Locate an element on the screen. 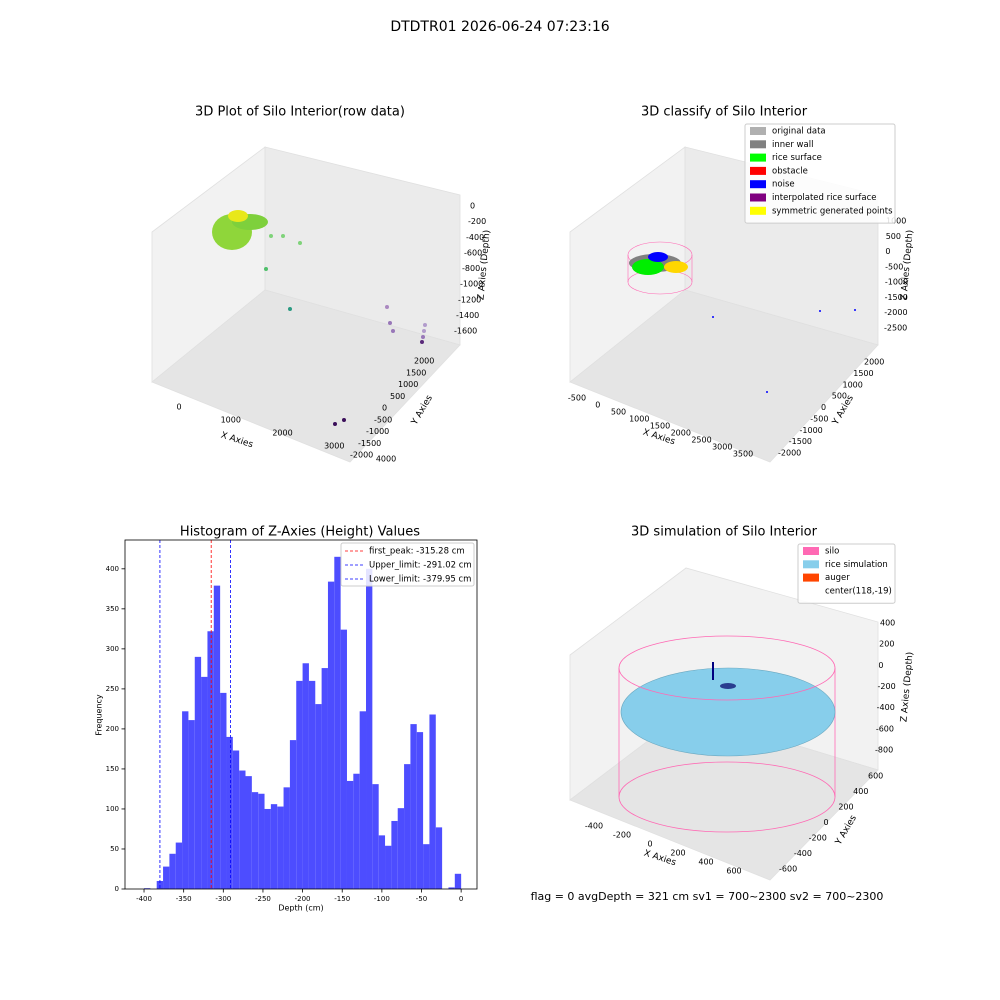 This screenshot has width=1000, height=1000. legend-label: symmetric generated points is located at coordinates (832, 211).